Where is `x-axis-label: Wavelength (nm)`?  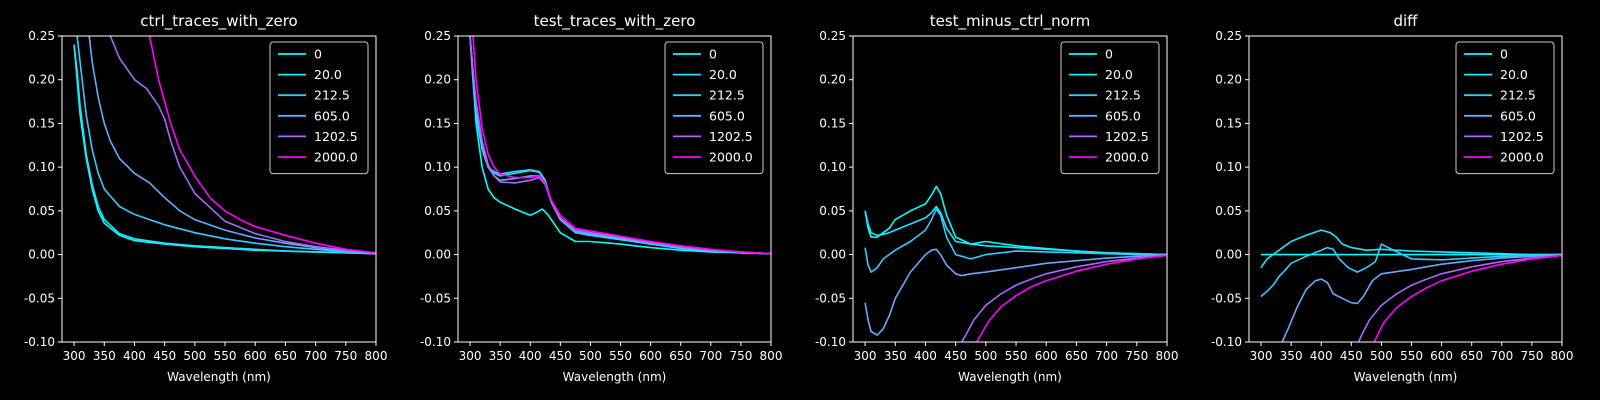 x-axis-label: Wavelength (nm) is located at coordinates (1010, 377).